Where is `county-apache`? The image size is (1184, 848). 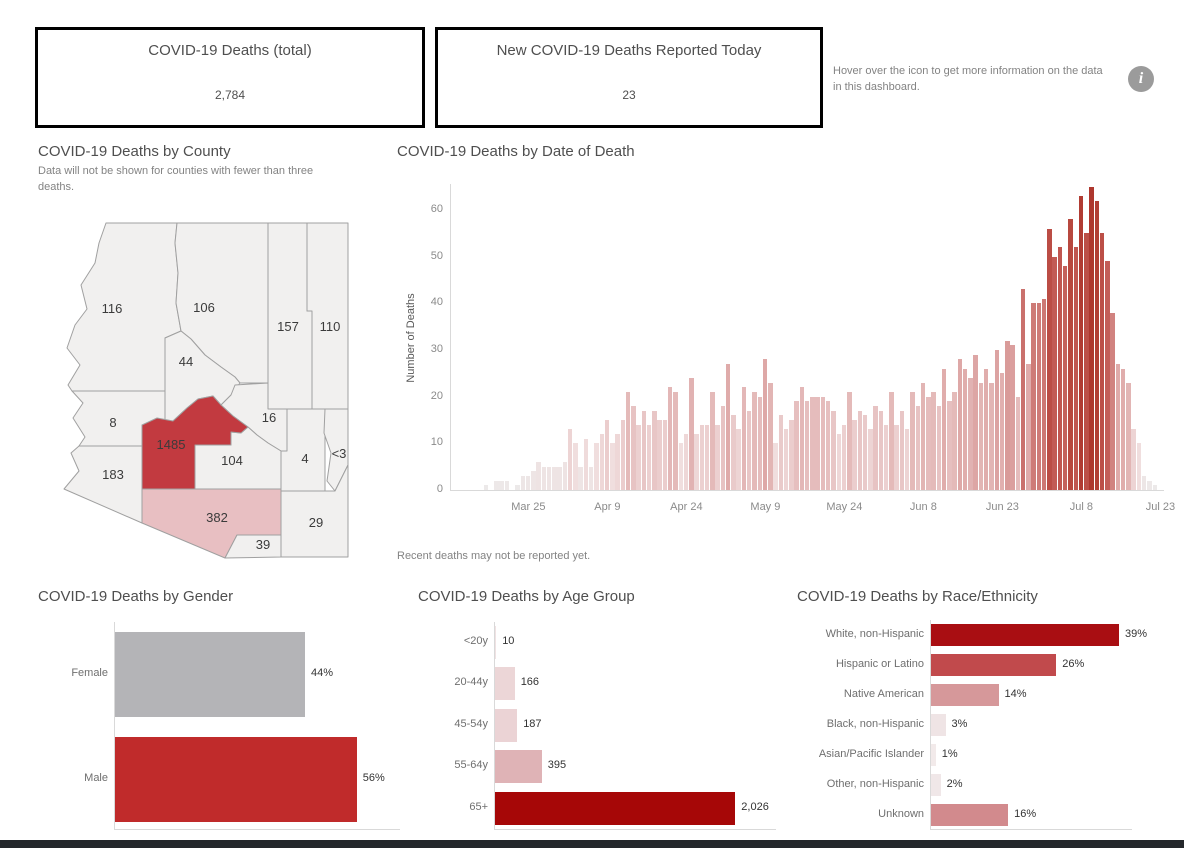 county-apache is located at coordinates (327, 317).